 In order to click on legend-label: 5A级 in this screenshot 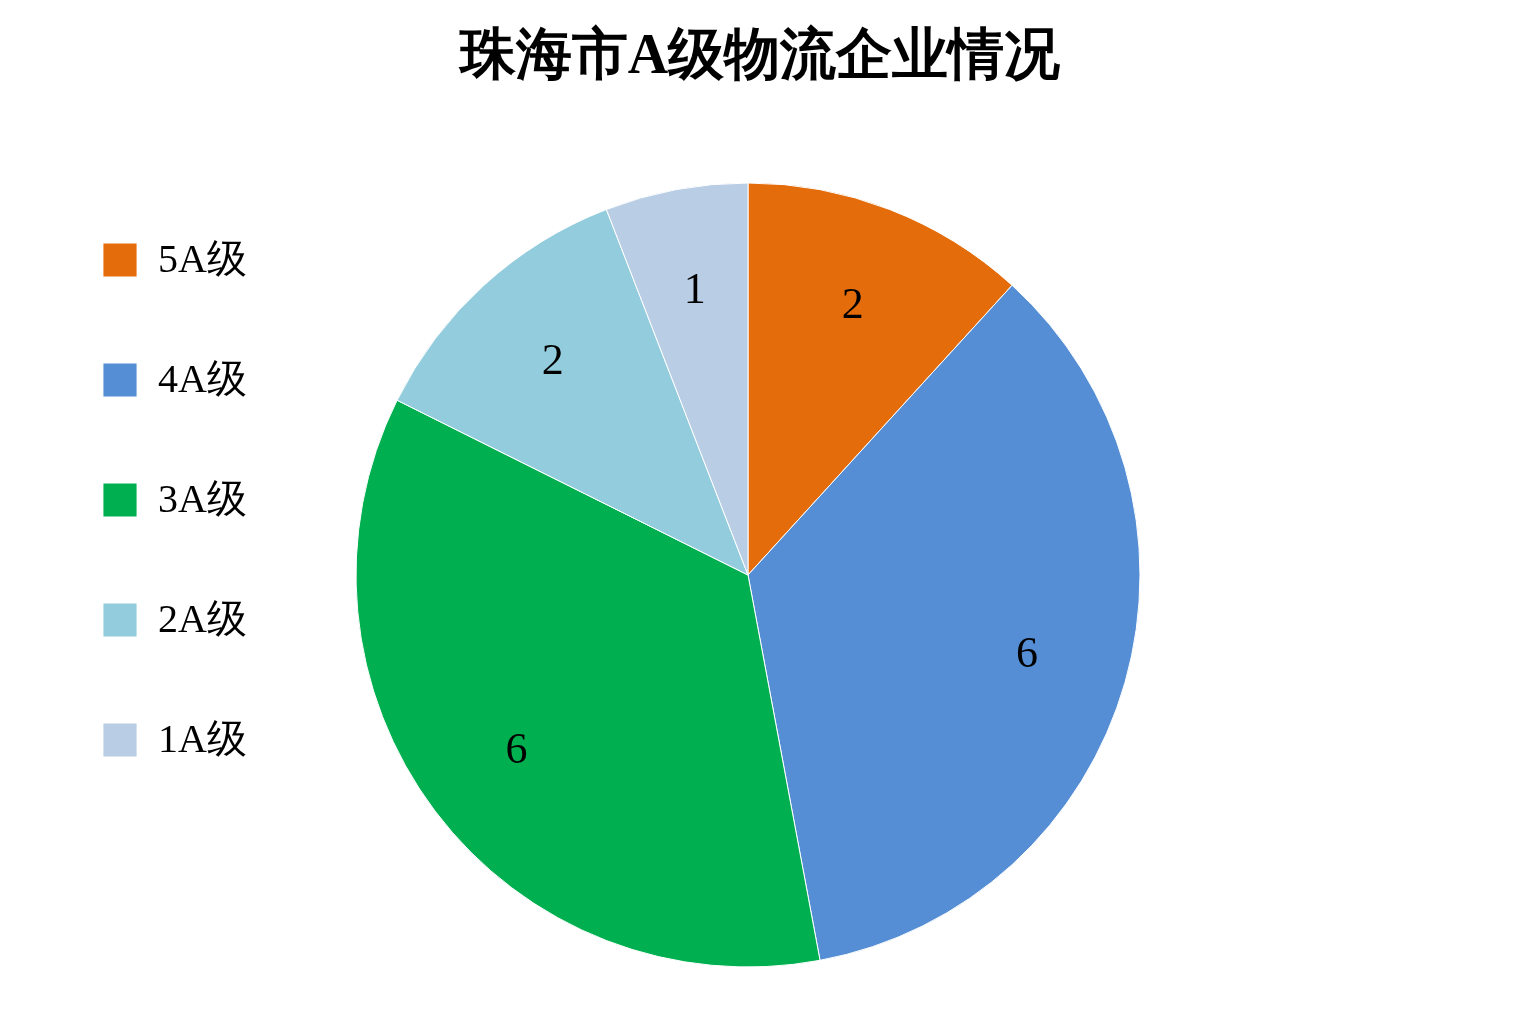, I will do `click(202, 258)`.